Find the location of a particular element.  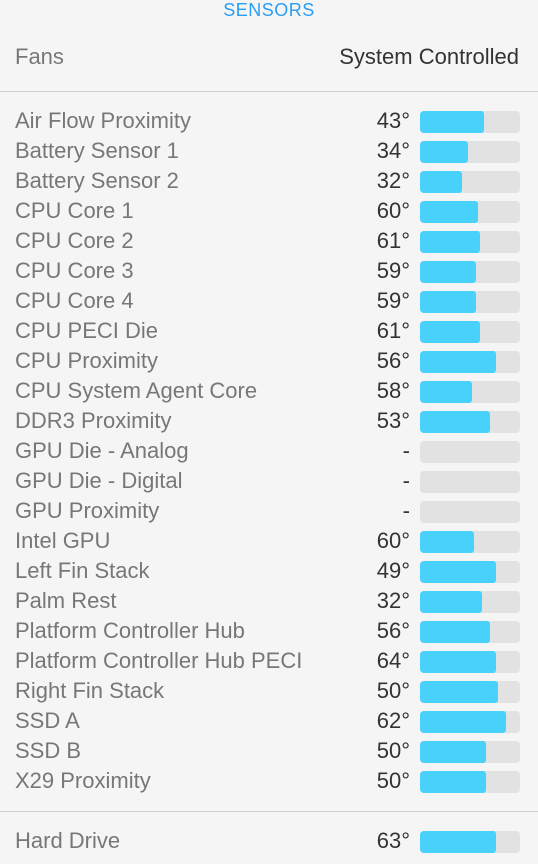

sensor-row: Platform Controller Hub 56° is located at coordinates (269, 632).